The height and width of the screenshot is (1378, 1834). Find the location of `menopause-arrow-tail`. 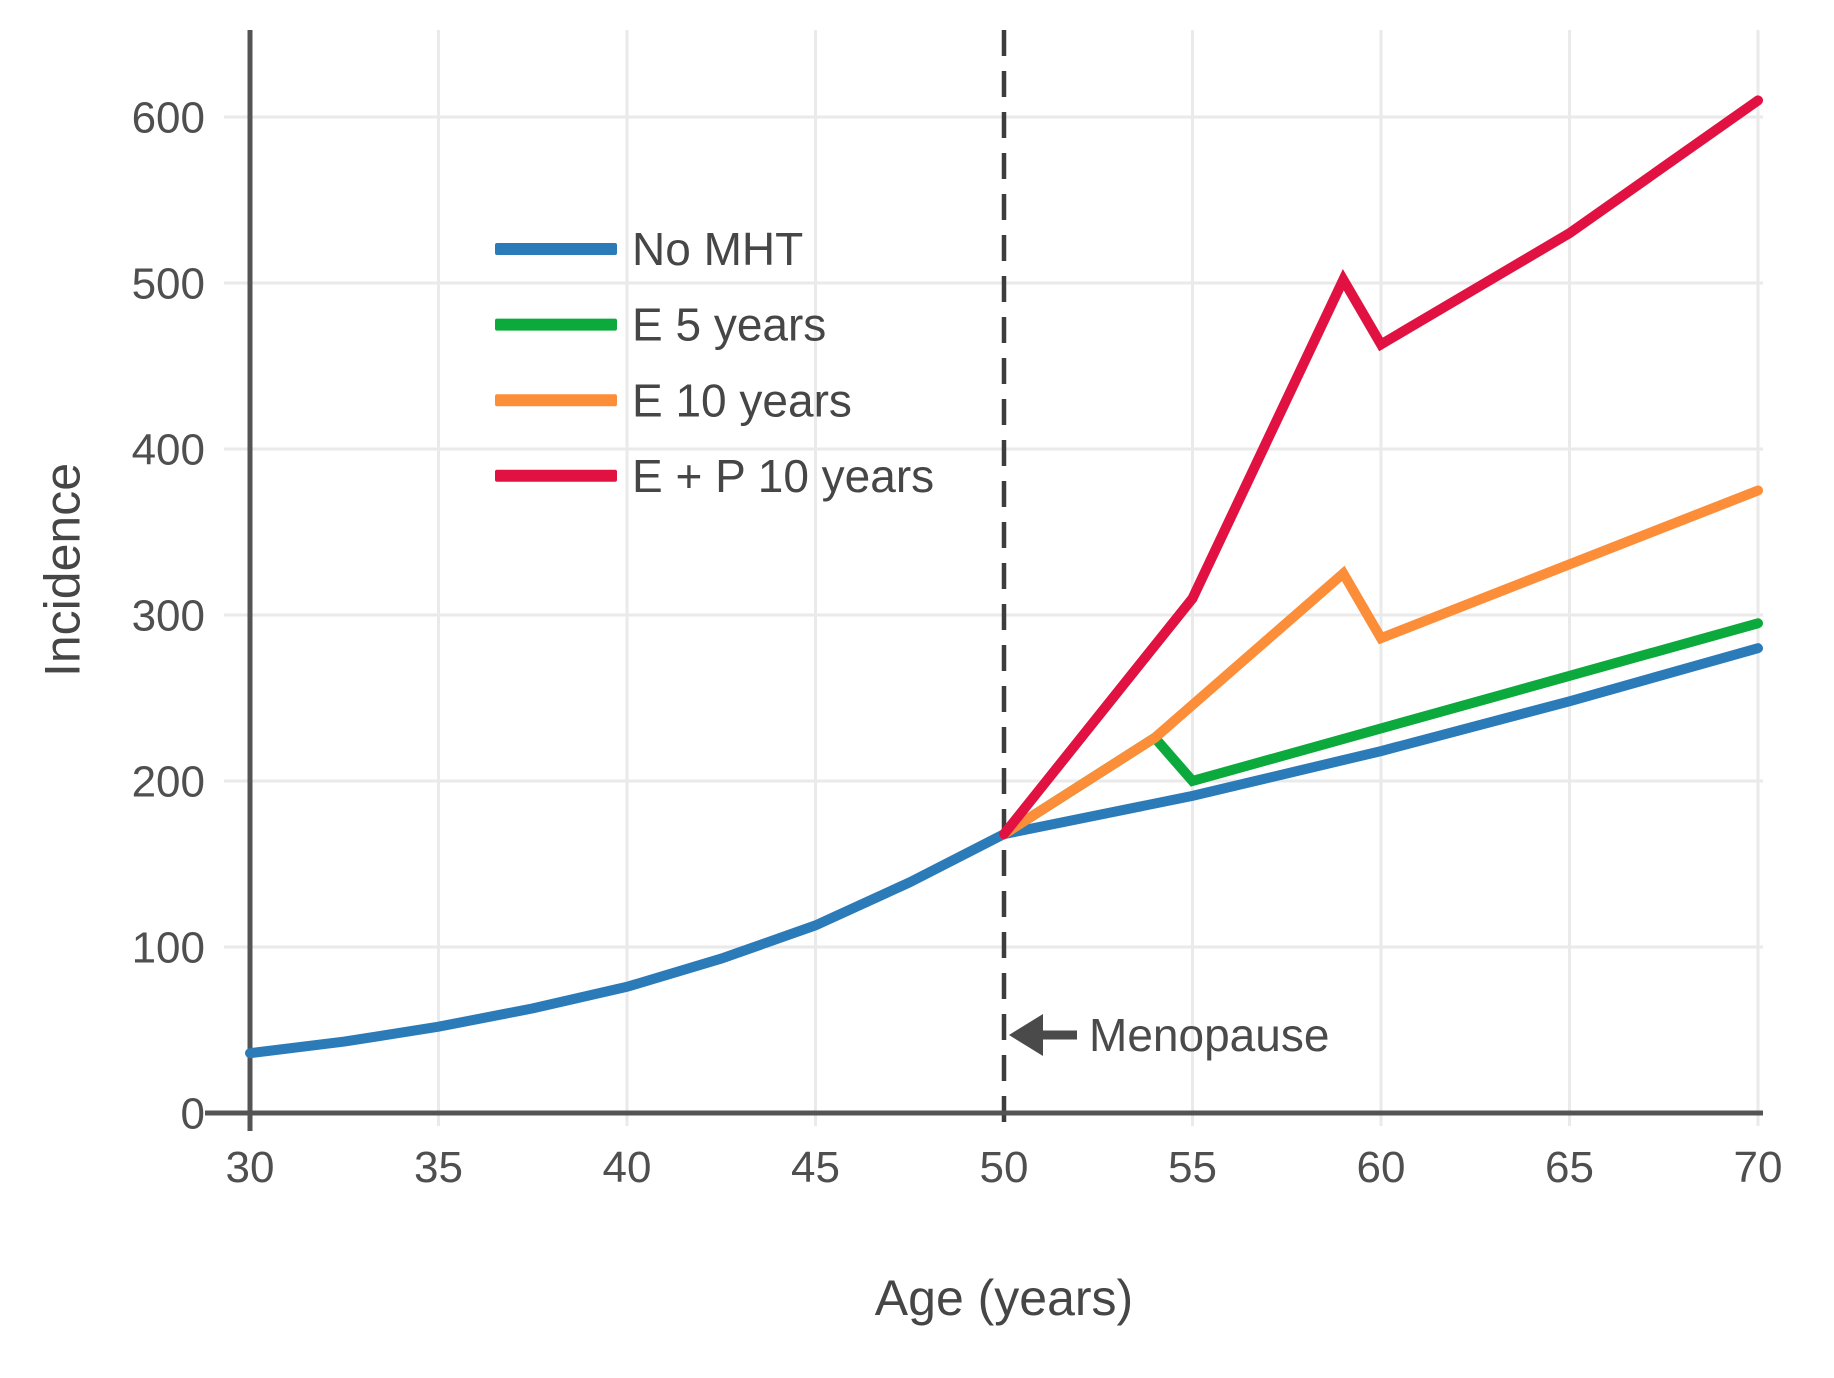

menopause-arrow-tail is located at coordinates (1058, 1035).